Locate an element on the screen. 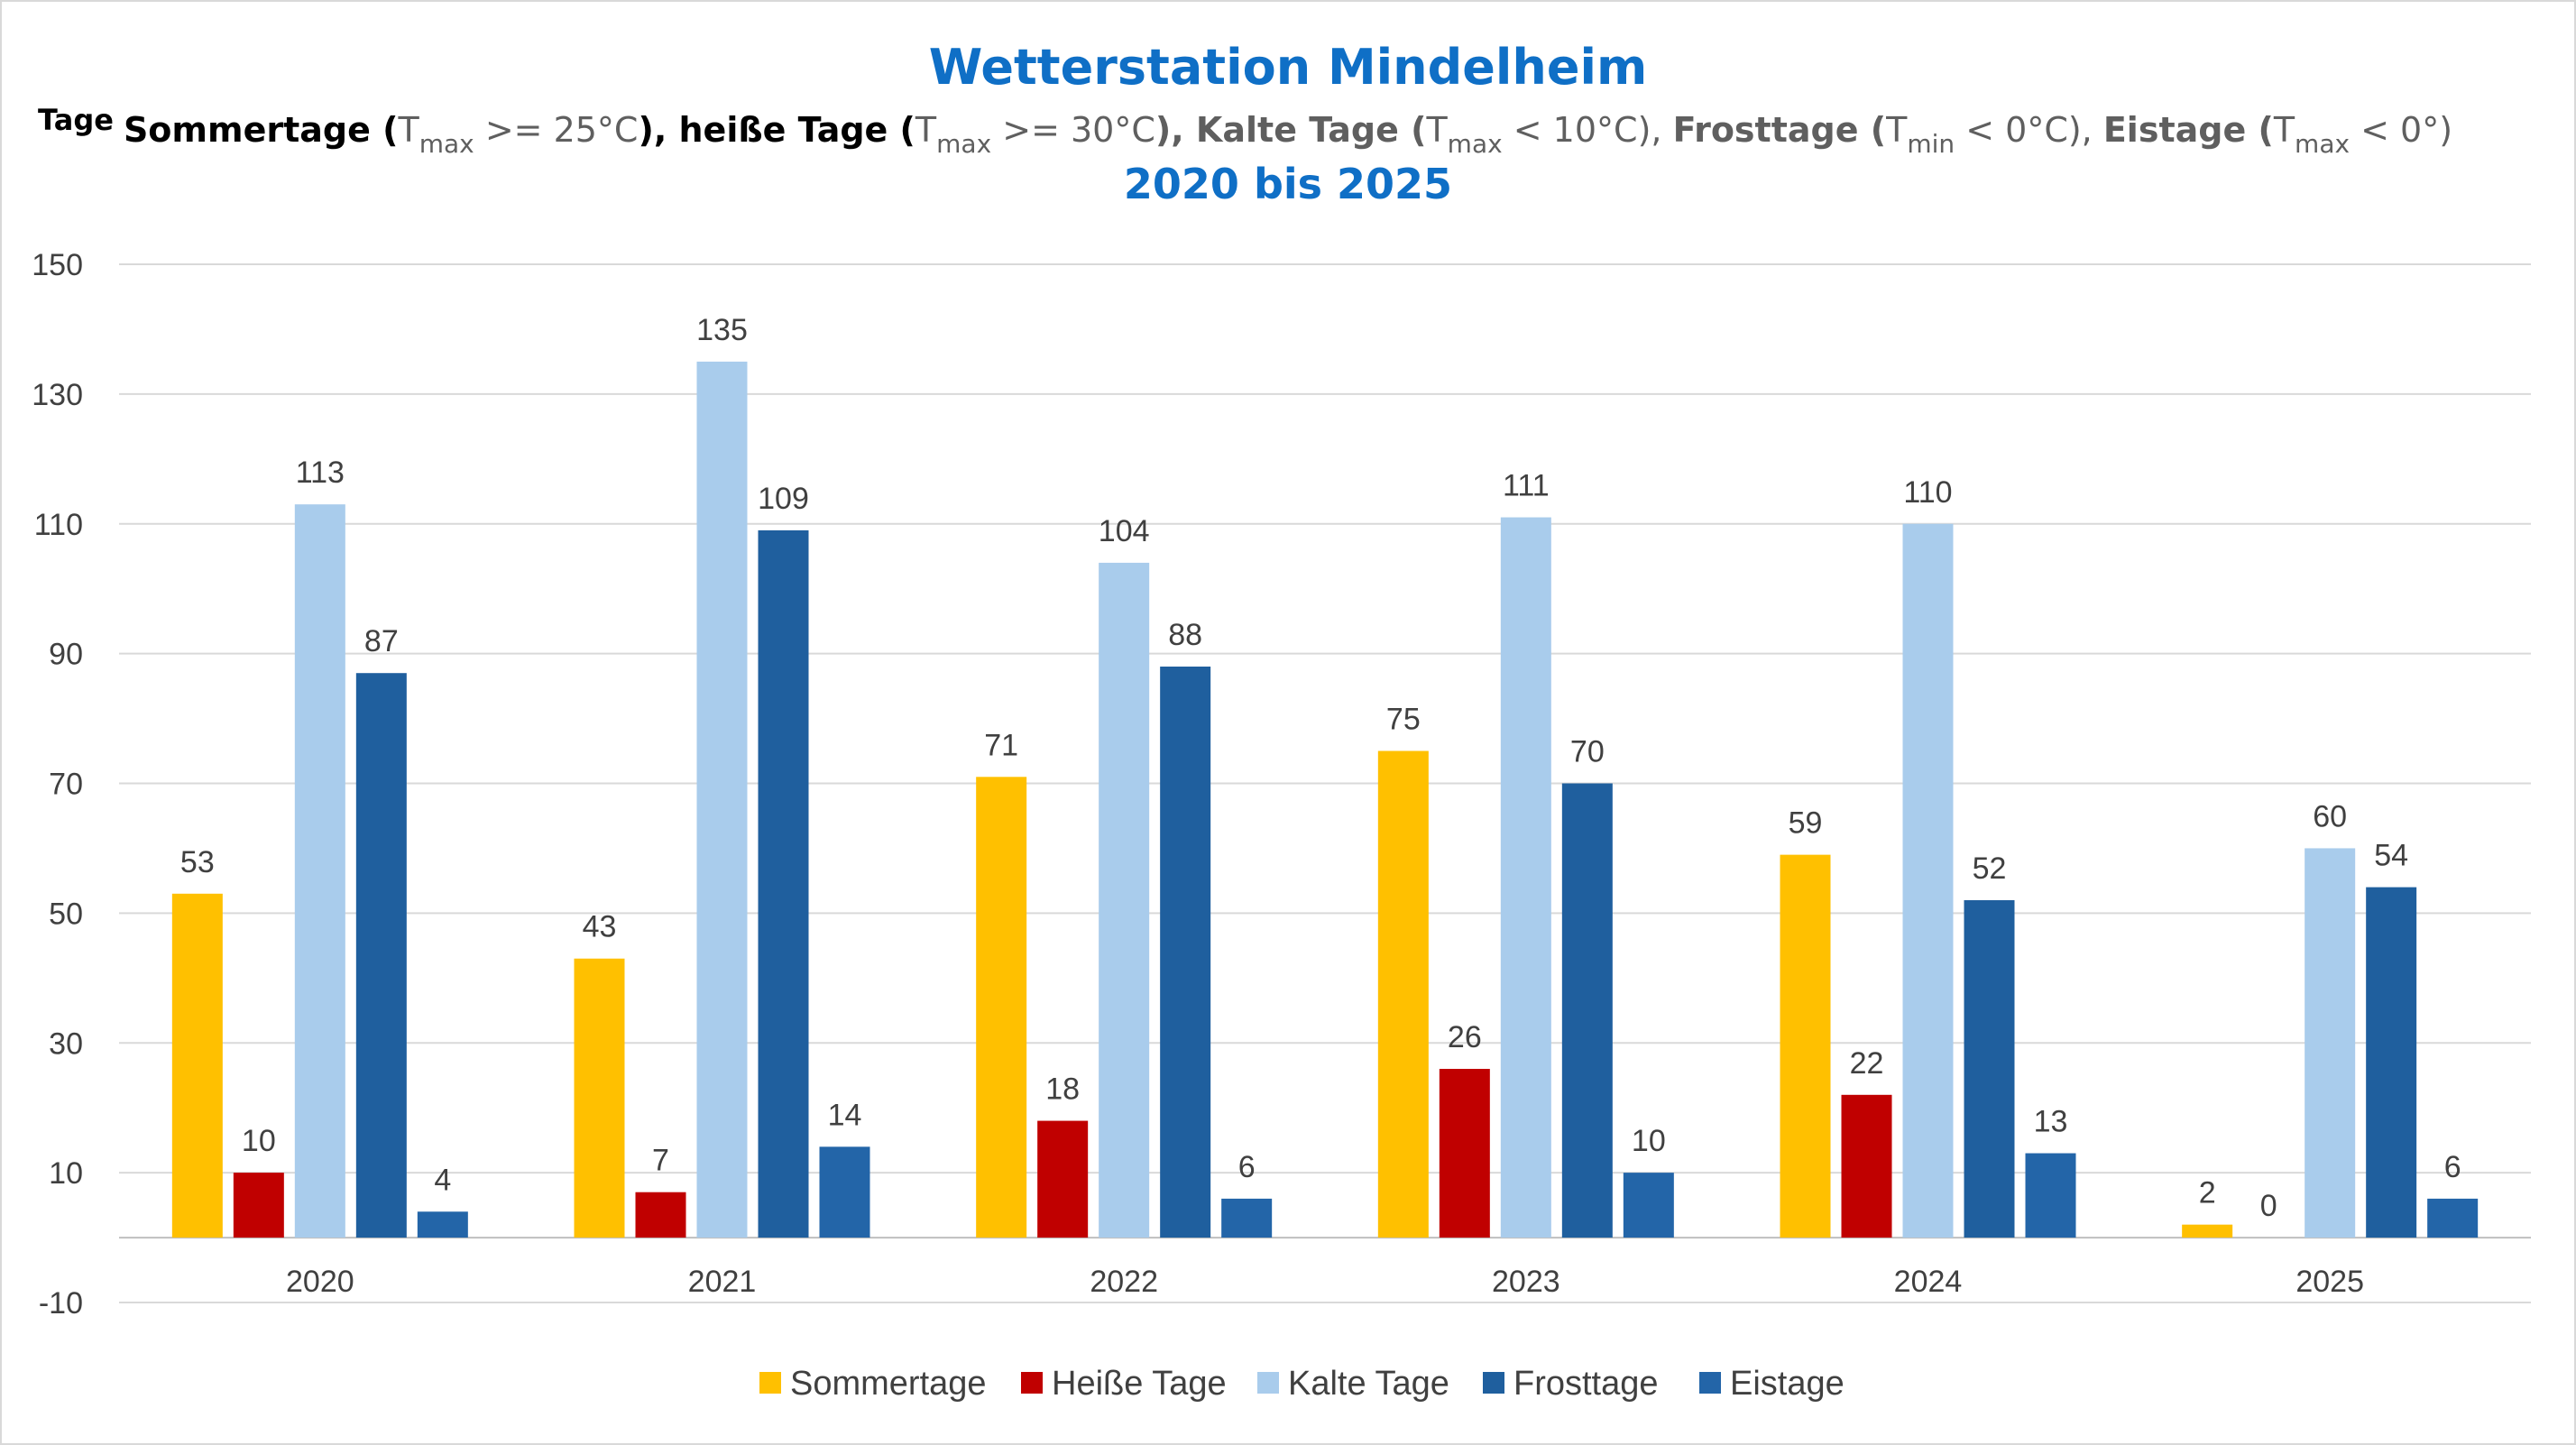 Image resolution: width=2576 pixels, height=1445 pixels. y-tick-label: -10 is located at coordinates (61, 1303).